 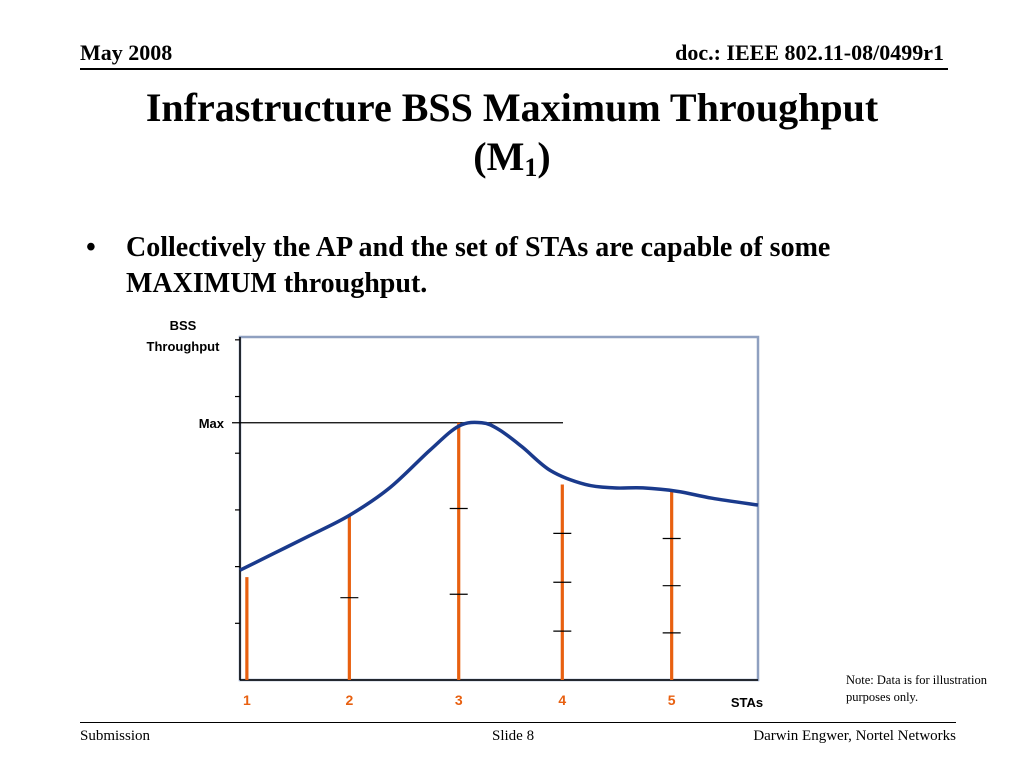 I want to click on y-axis-label-line1: BSS, so click(x=183, y=325).